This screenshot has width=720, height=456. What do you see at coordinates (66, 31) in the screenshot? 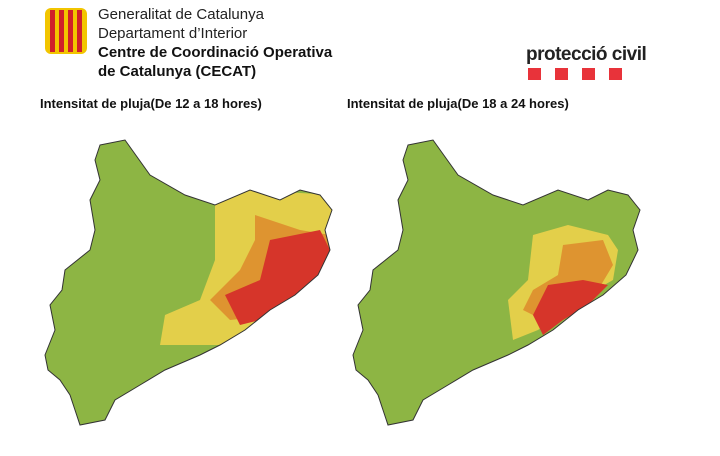
I see `logo-generalitat` at bounding box center [66, 31].